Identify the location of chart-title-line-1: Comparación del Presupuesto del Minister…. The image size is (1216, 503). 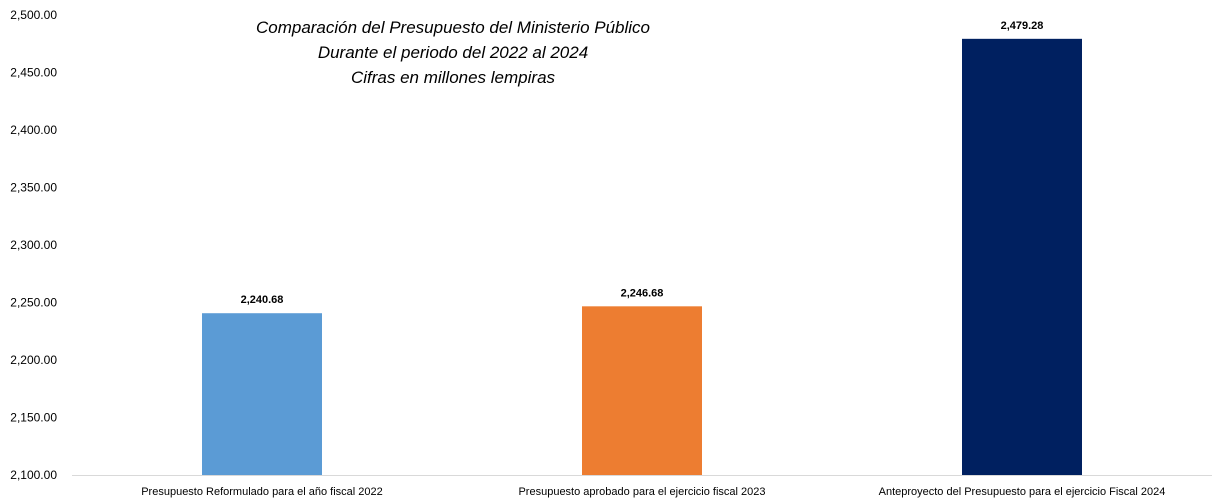
(453, 27).